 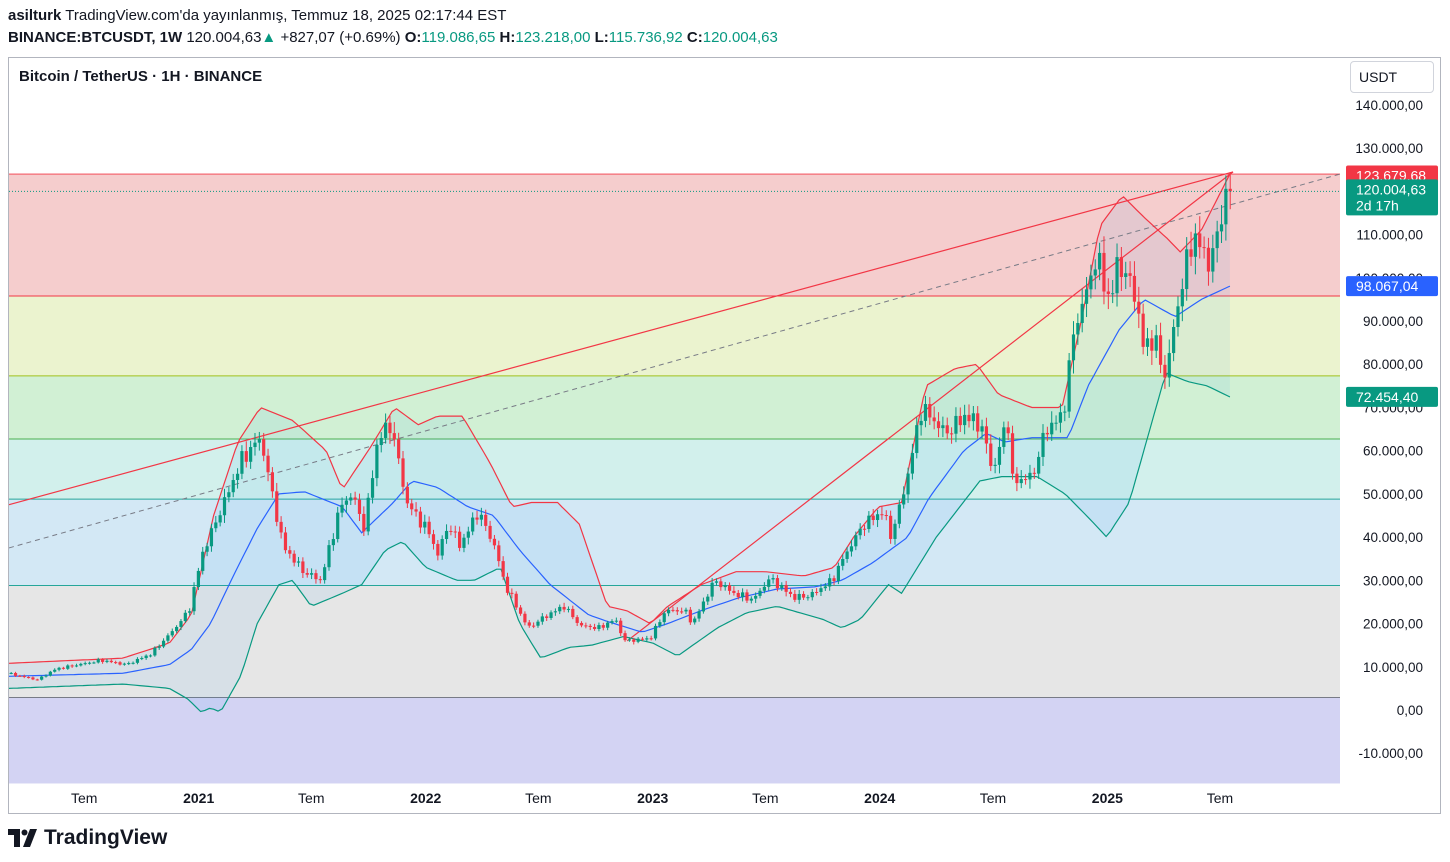 What do you see at coordinates (1393, 624) in the screenshot?
I see `y-axis-tick-label: 20.000,00` at bounding box center [1393, 624].